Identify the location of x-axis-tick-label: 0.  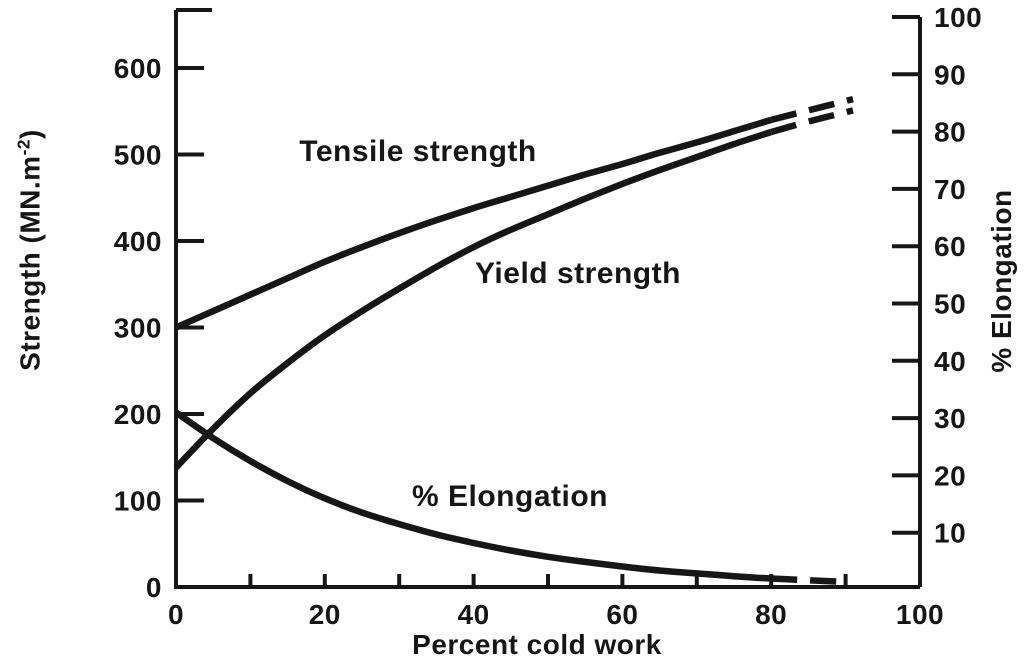
(176, 614).